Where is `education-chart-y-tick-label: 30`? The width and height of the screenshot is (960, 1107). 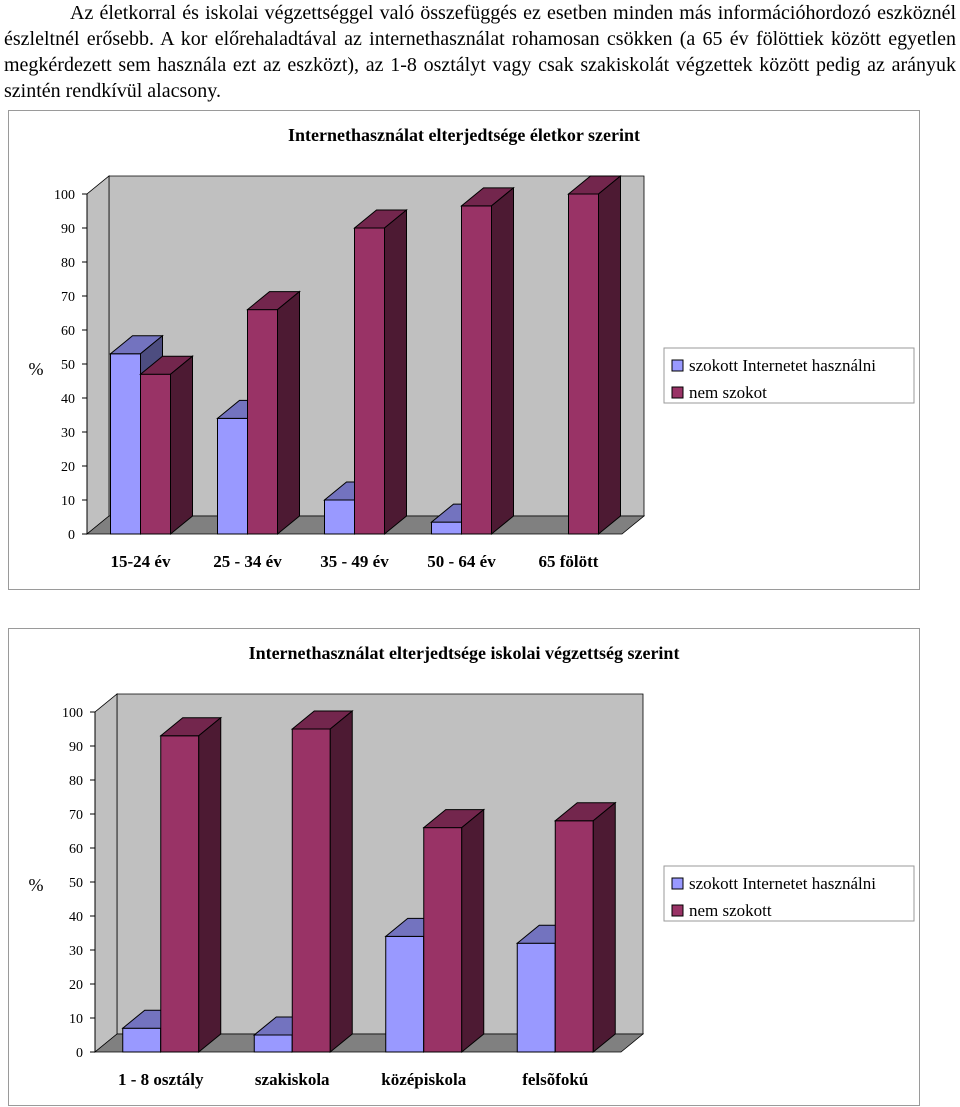 education-chart-y-tick-label: 30 is located at coordinates (76, 951).